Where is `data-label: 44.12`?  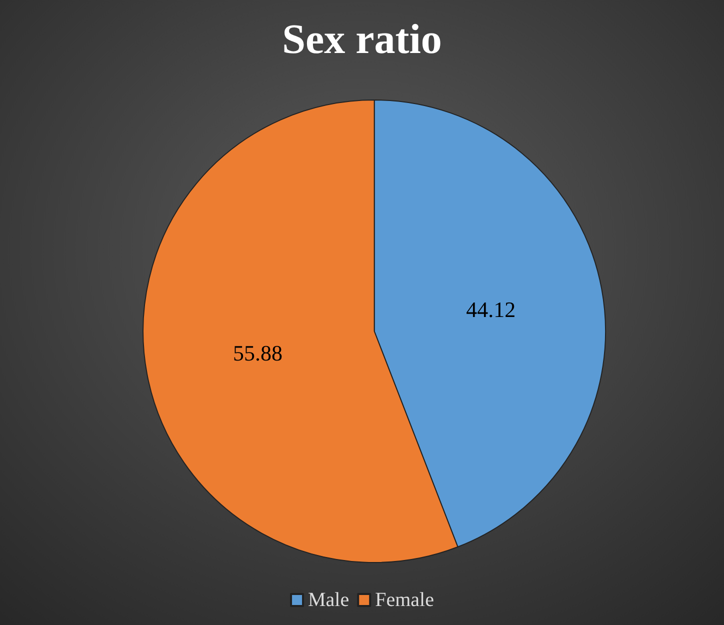 data-label: 44.12 is located at coordinates (491, 309).